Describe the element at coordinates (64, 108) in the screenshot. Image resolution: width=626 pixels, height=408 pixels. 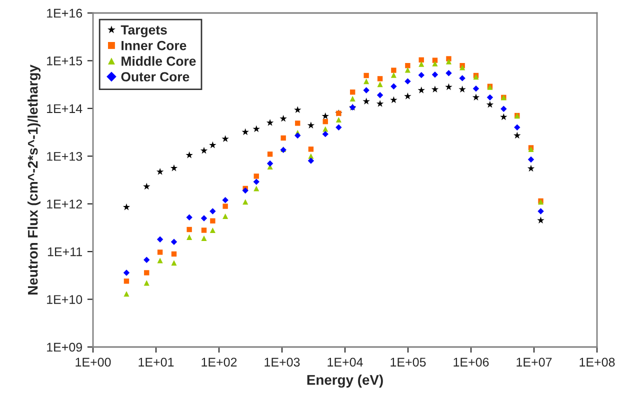
I see `y-tick-label: 1E+14` at that location.